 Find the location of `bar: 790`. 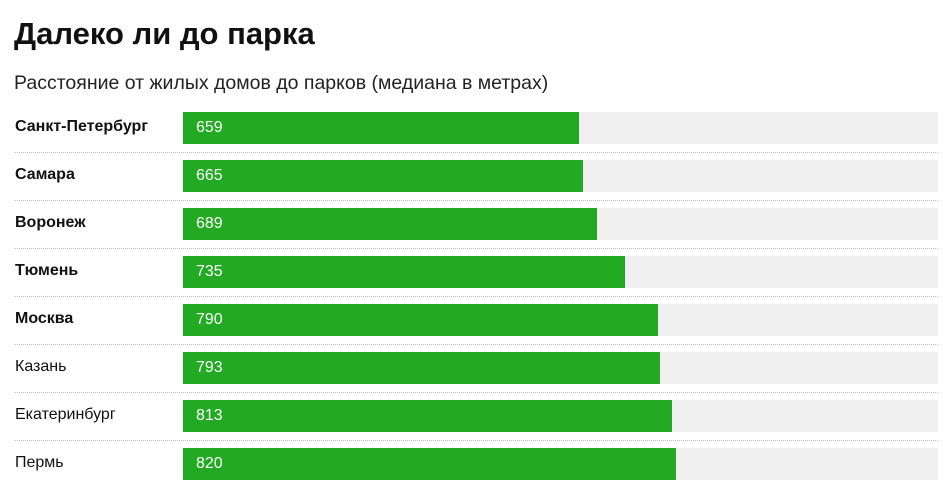

bar: 790 is located at coordinates (420, 320).